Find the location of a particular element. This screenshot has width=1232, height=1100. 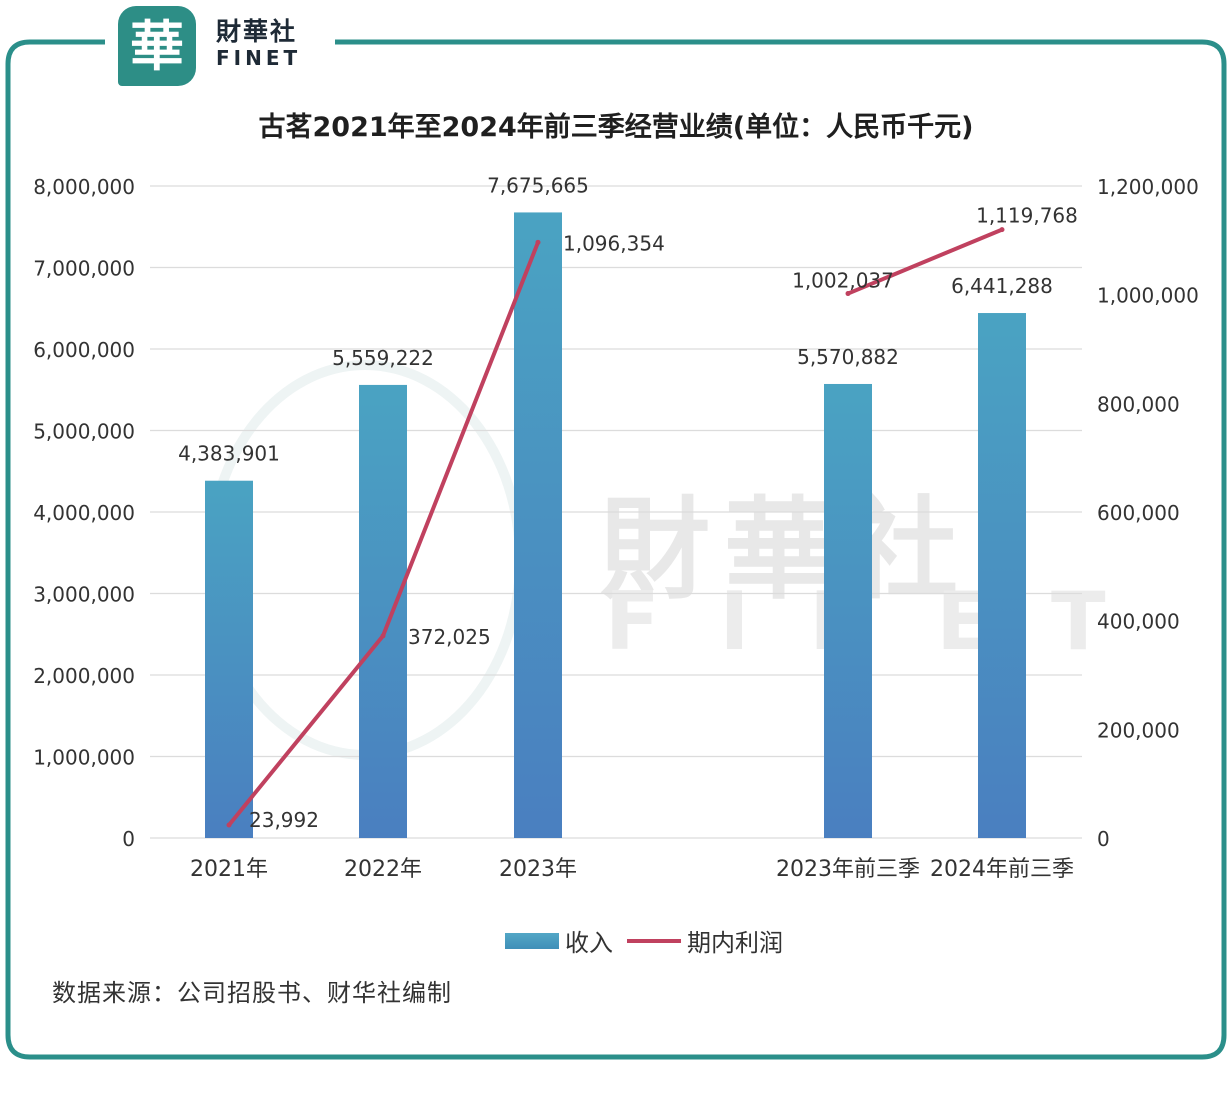

y-left-tick-label: 5,000,000 is located at coordinates (84, 432).